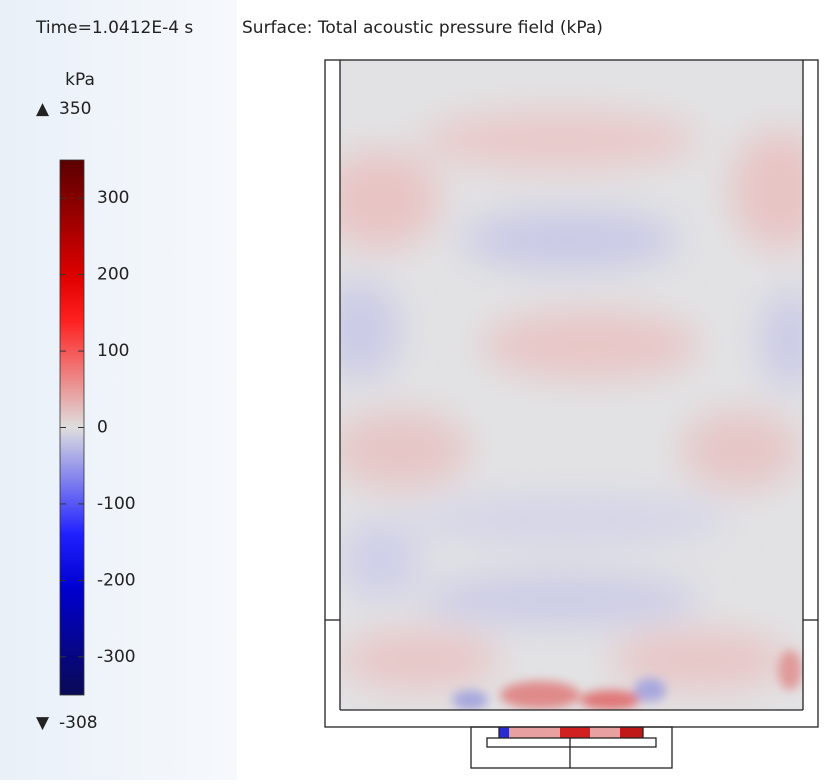 This screenshot has width=825, height=784. Describe the element at coordinates (113, 275) in the screenshot. I see `tick-label: 200` at that location.